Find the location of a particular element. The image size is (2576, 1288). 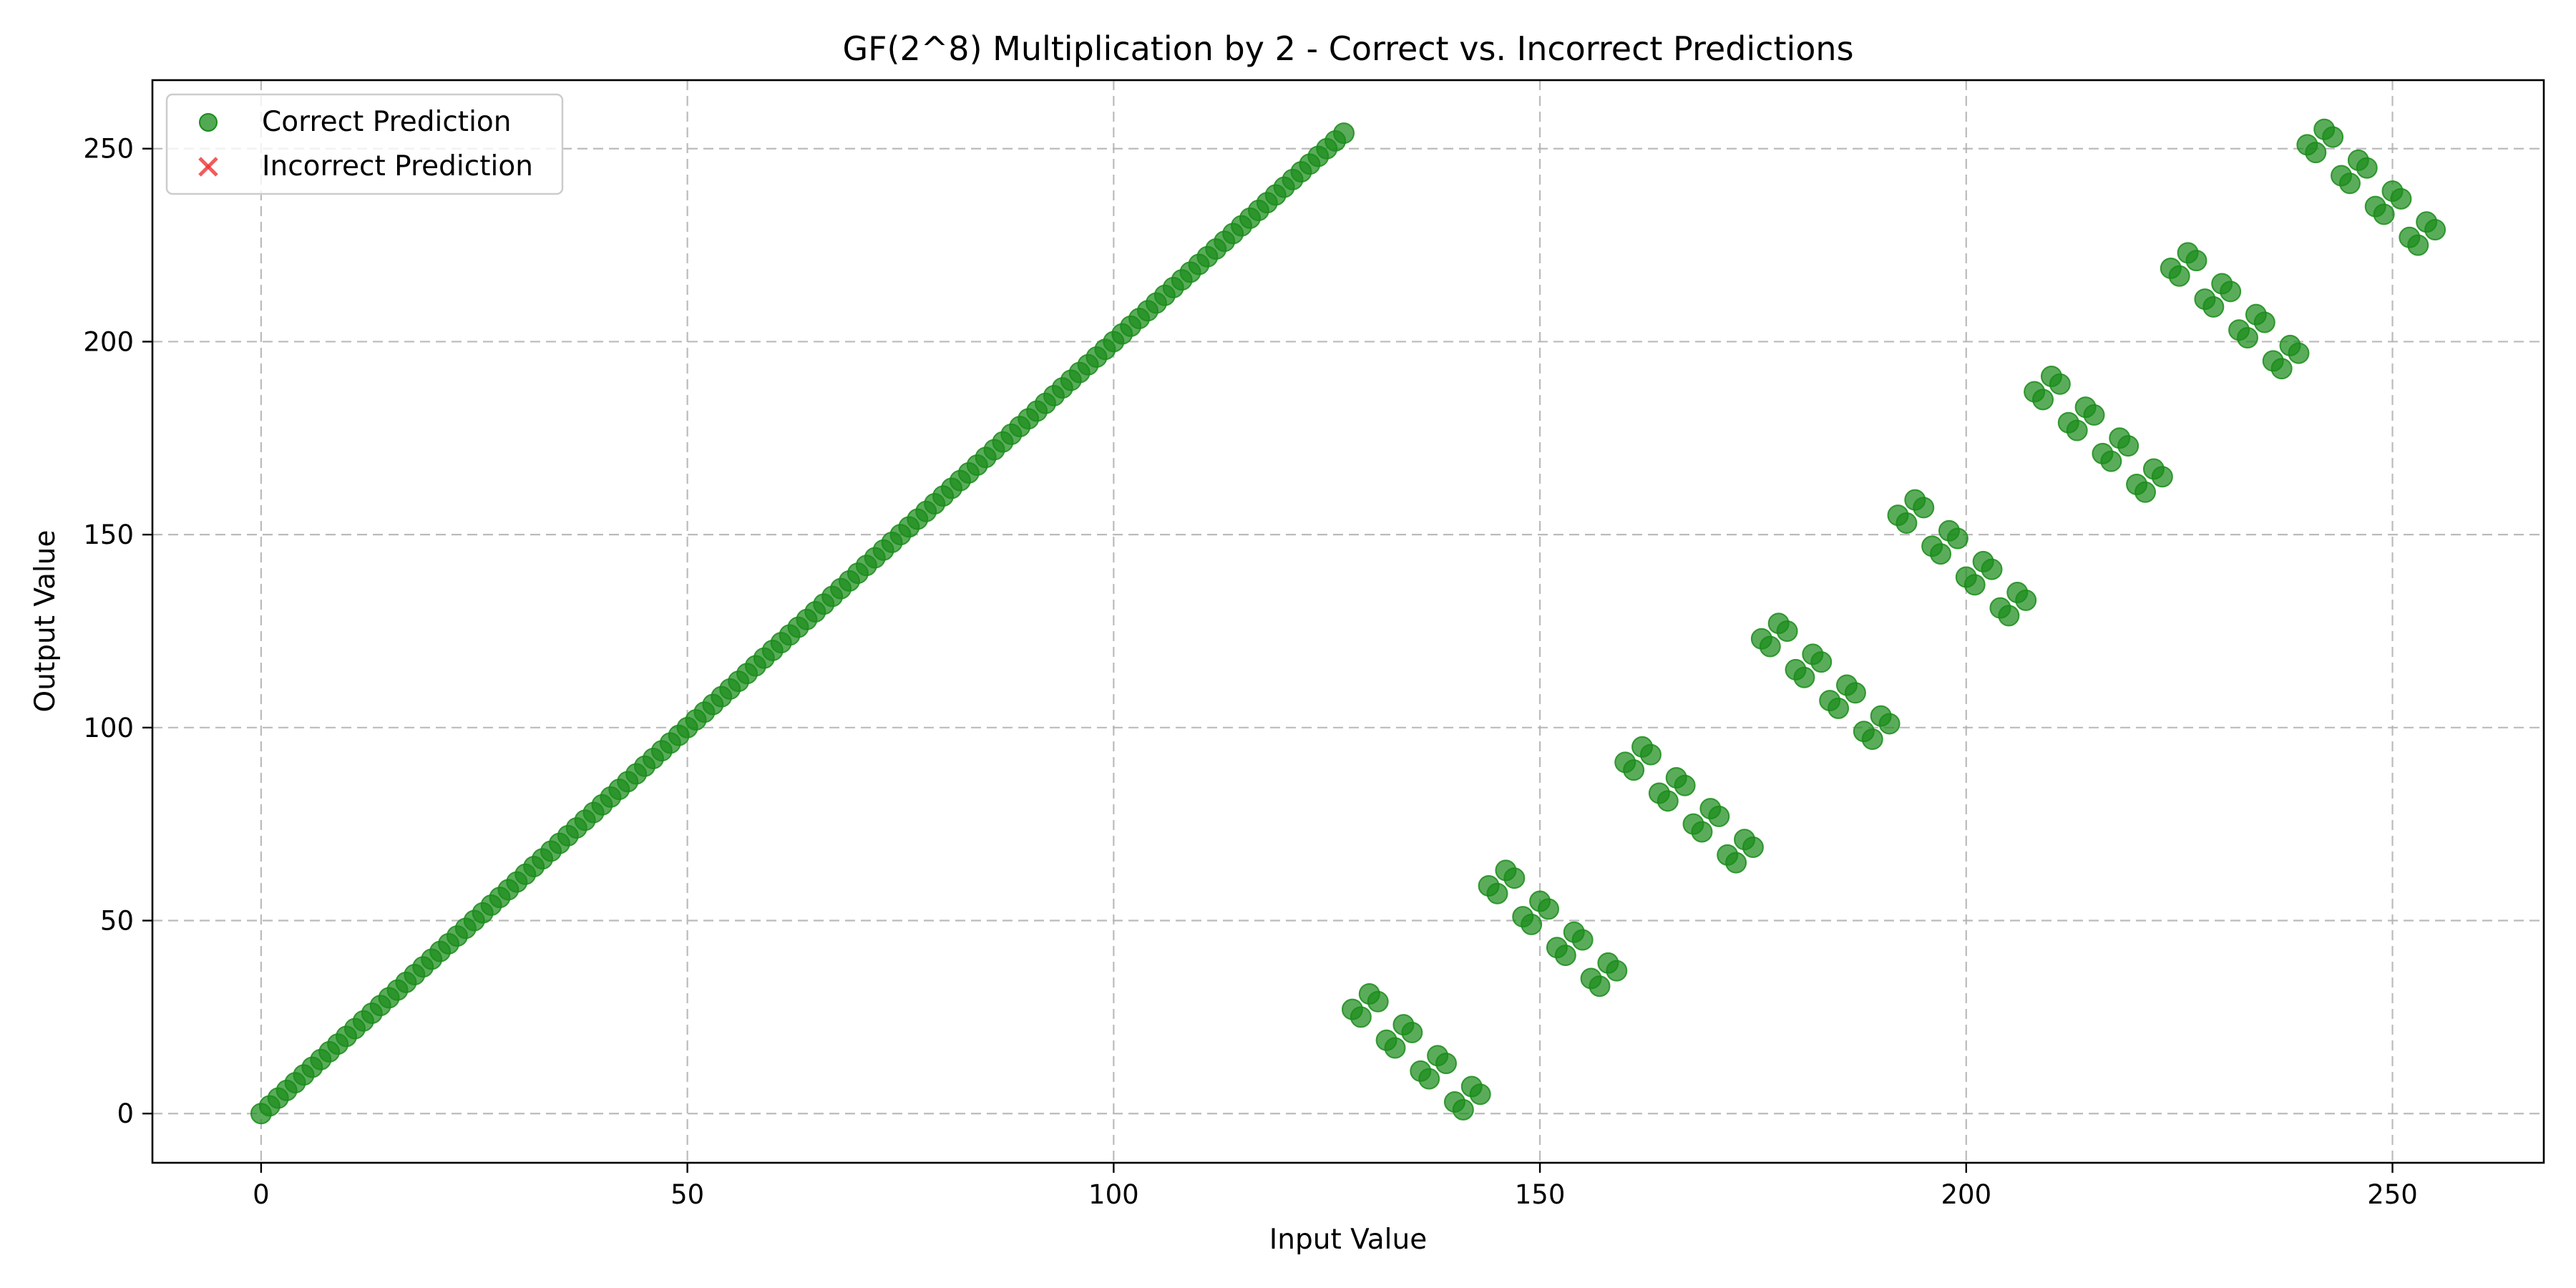

legend-marker-correct is located at coordinates (208, 122).